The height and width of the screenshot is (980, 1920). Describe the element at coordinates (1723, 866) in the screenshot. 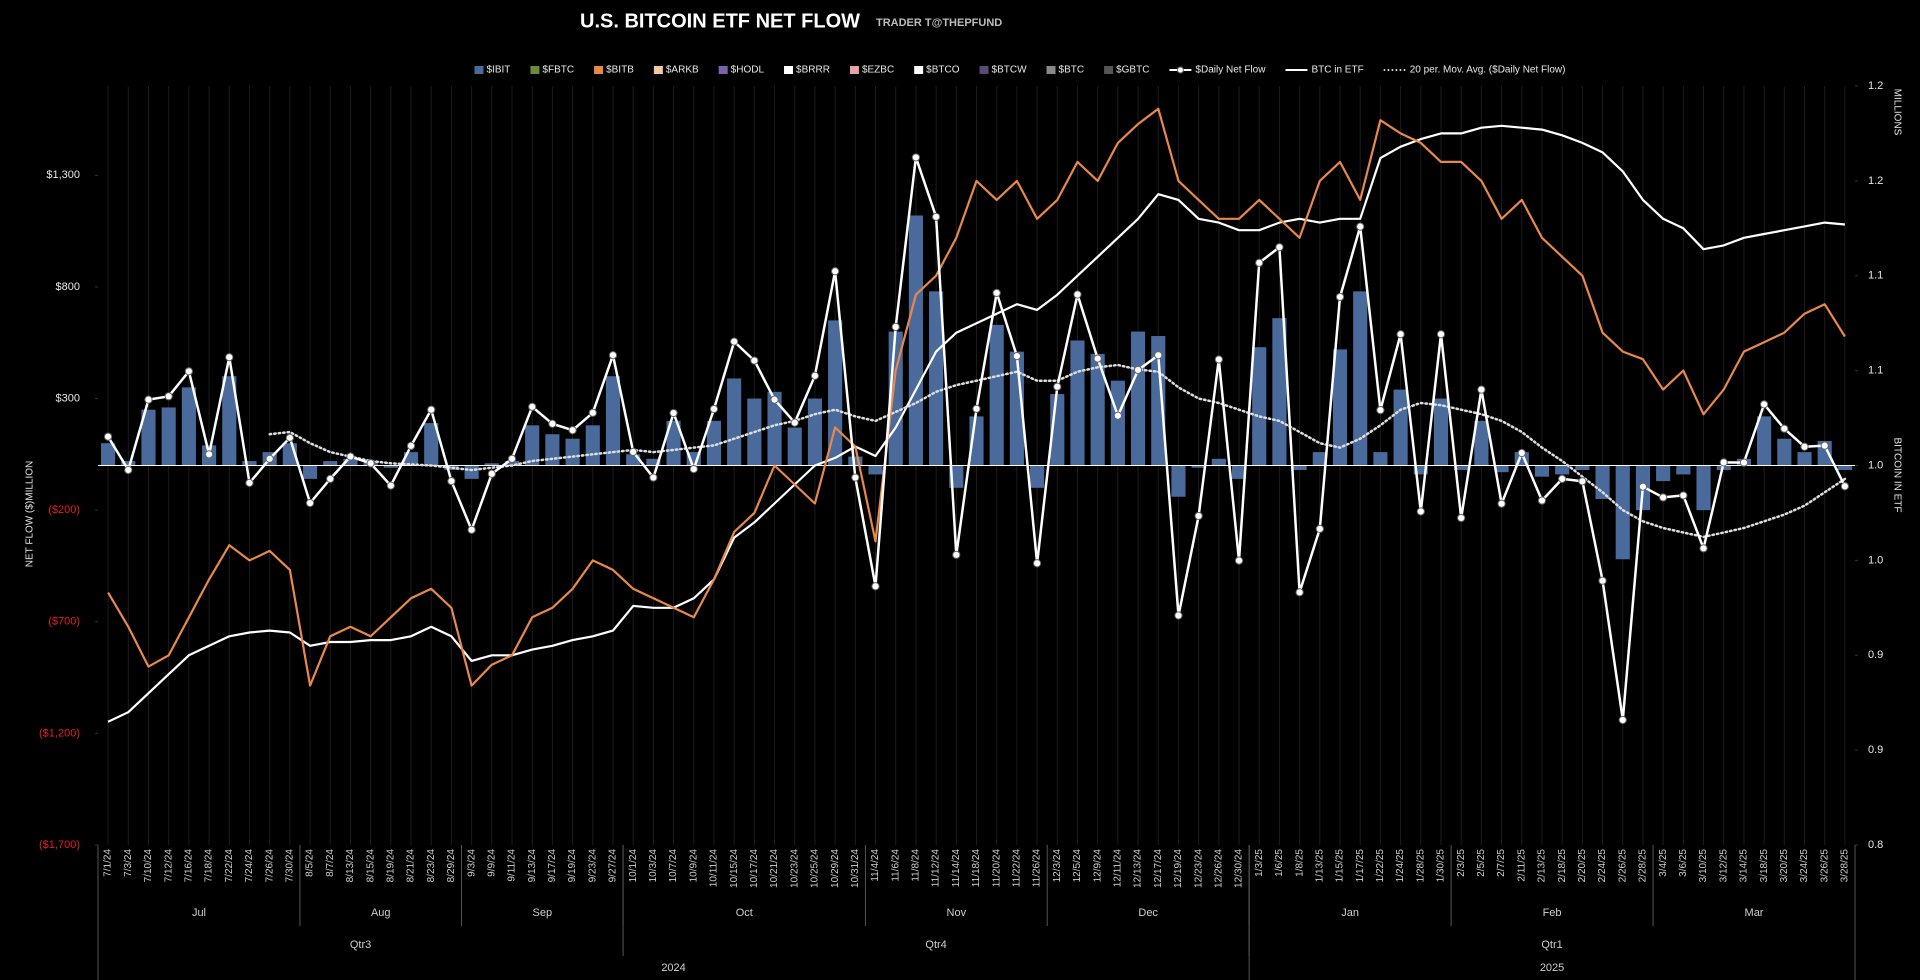

I see `x-tick-label: 3/12/25` at that location.